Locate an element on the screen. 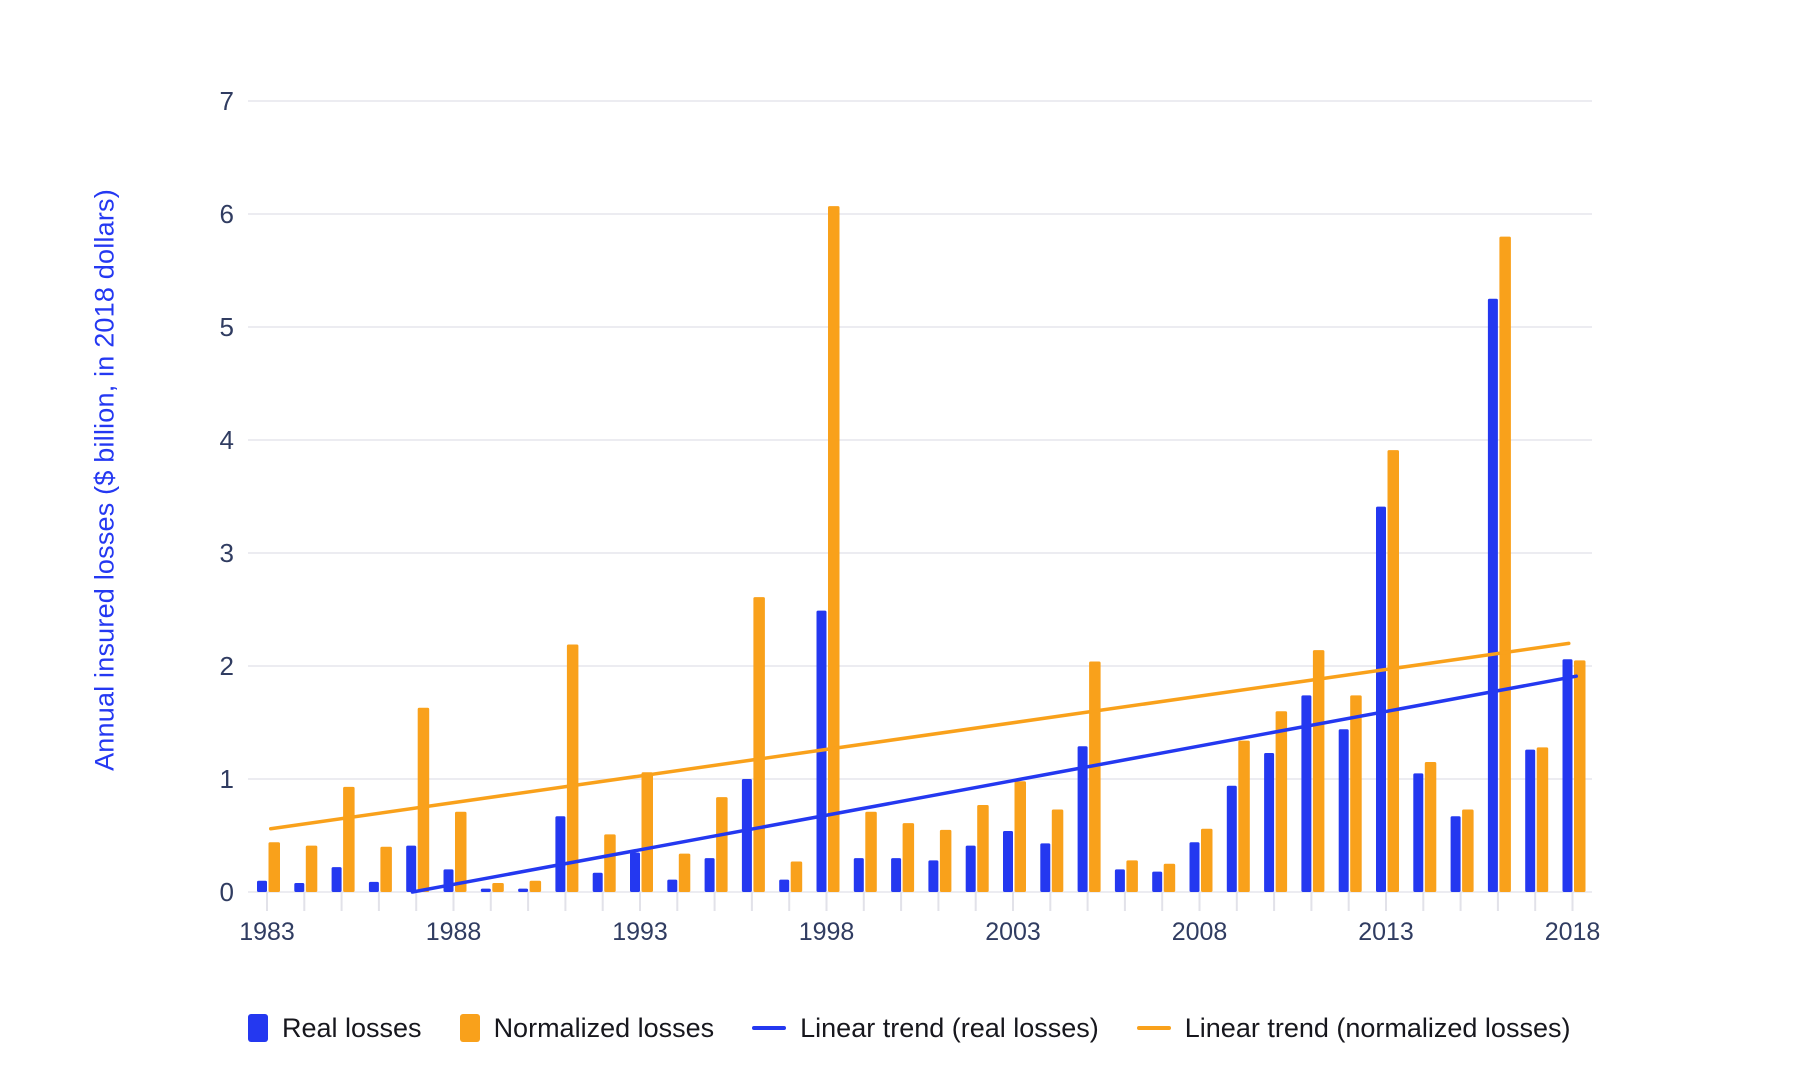 The image size is (1800, 1078). bar-normalized-losses-2014 is located at coordinates (1430, 827).